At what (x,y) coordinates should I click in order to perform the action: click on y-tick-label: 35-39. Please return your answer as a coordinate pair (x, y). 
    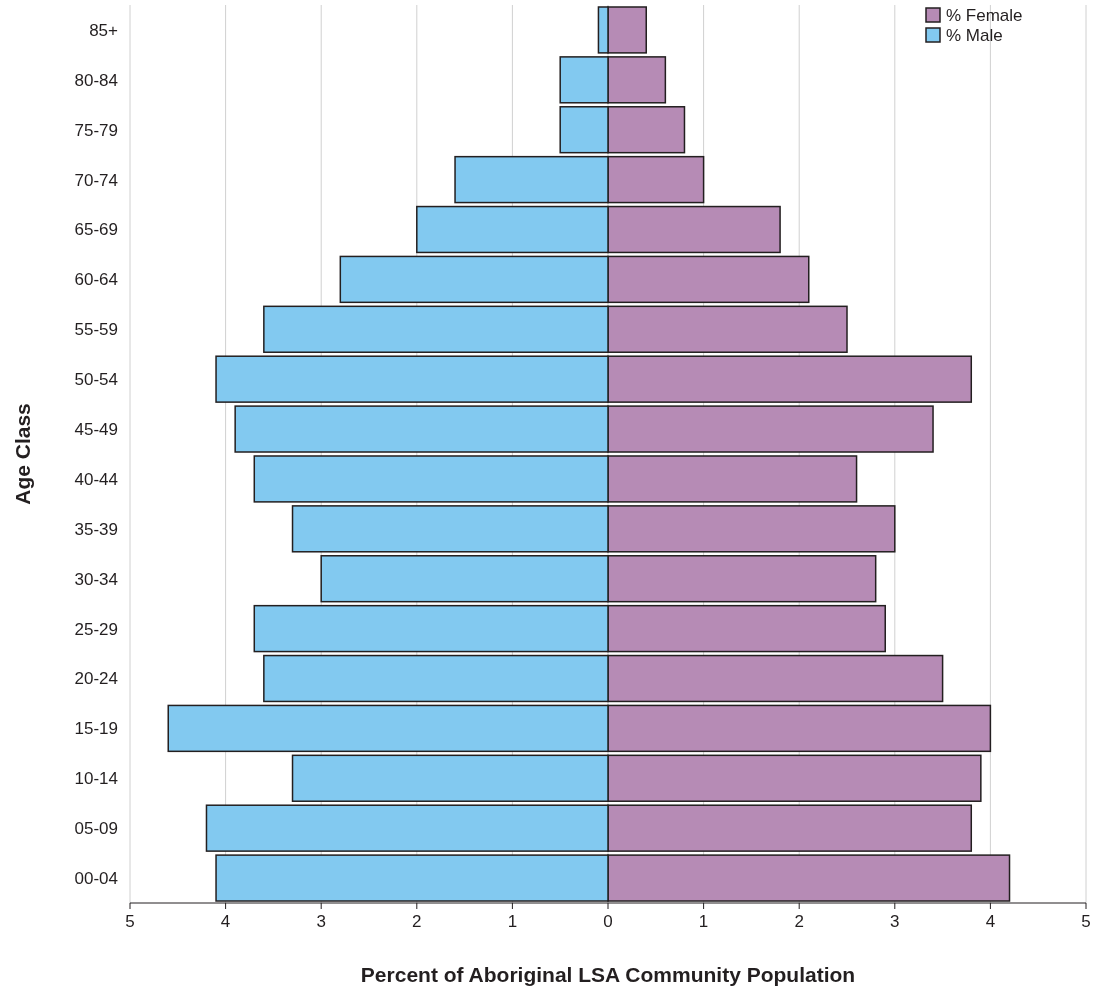
    Looking at the image, I should click on (96, 529).